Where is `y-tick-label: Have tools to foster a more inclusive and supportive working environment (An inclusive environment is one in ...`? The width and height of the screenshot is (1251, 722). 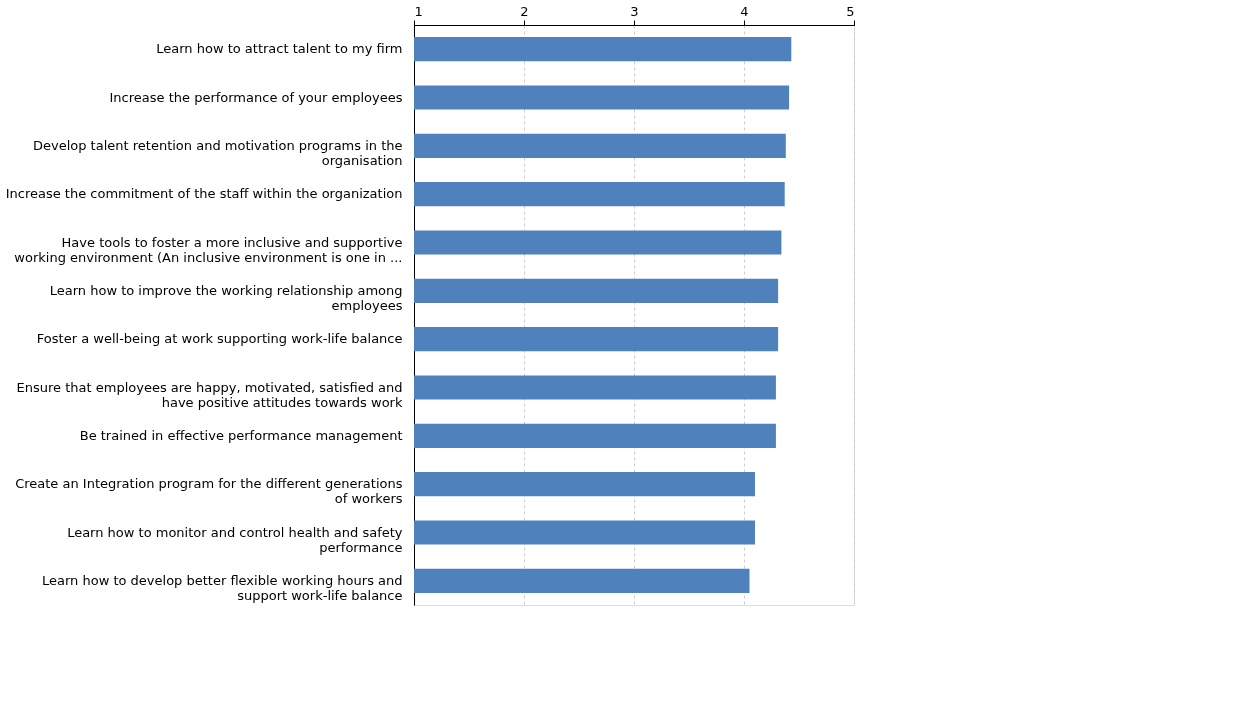 y-tick-label: Have tools to foster a more inclusive and supportive working environment (An inclusive environment is one in ... is located at coordinates (208, 249).